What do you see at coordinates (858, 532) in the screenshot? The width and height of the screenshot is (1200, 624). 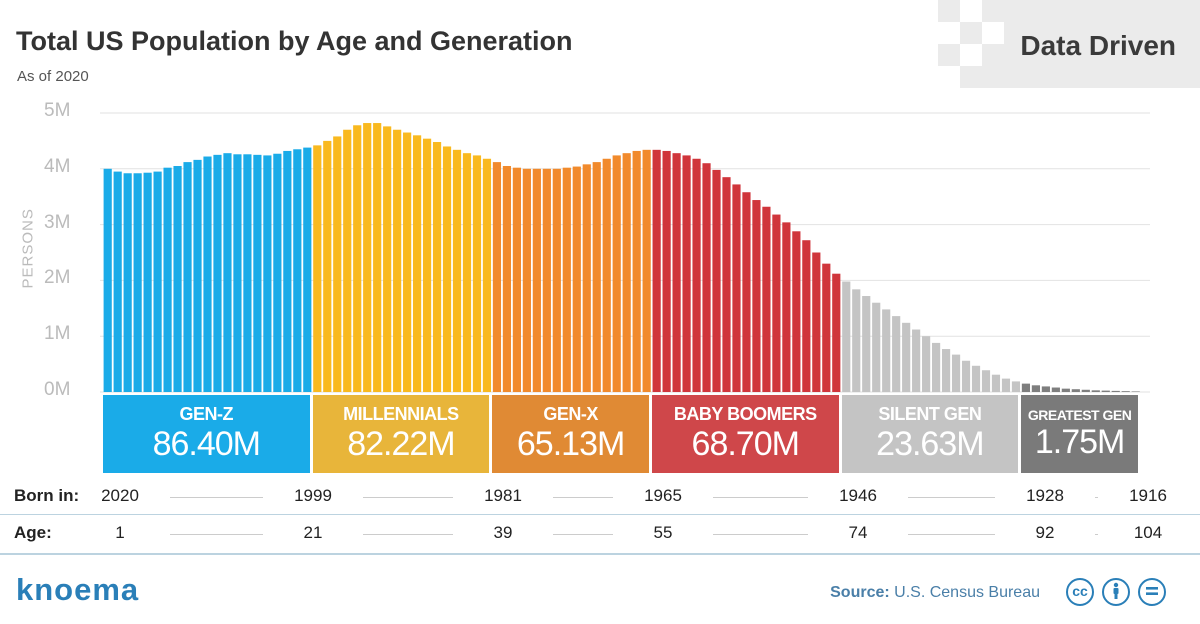 I see `row-value: 74` at bounding box center [858, 532].